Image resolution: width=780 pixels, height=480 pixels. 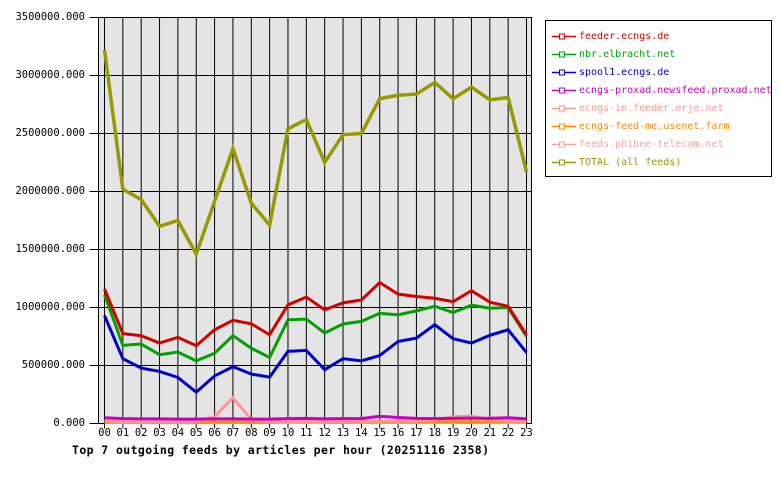 I want to click on x-axis-tick-label: 14, so click(x=361, y=433).